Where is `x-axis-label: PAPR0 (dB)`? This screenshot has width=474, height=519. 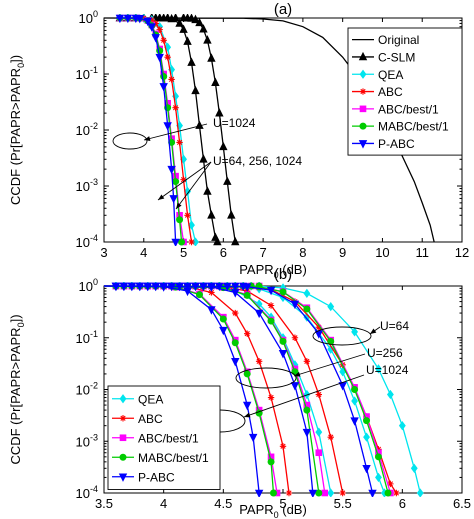
x-axis-label: PAPR0 (dB) is located at coordinates (273, 510).